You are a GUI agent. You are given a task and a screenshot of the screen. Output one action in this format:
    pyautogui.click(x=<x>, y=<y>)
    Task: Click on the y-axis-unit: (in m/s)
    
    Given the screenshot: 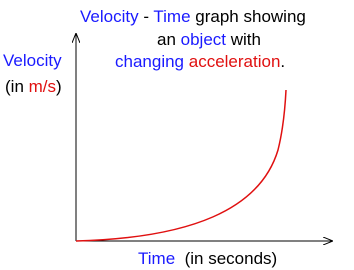 What is the action you would take?
    pyautogui.click(x=33, y=86)
    